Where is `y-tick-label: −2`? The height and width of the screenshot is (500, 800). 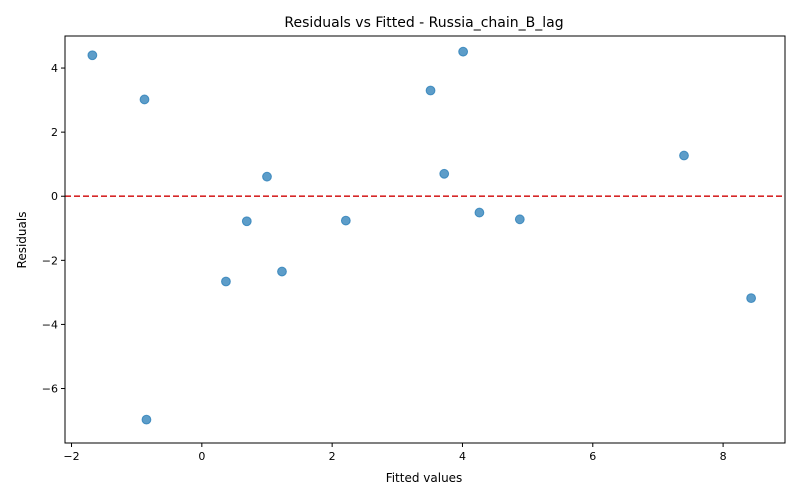
y-tick-label: −2 is located at coordinates (50, 260).